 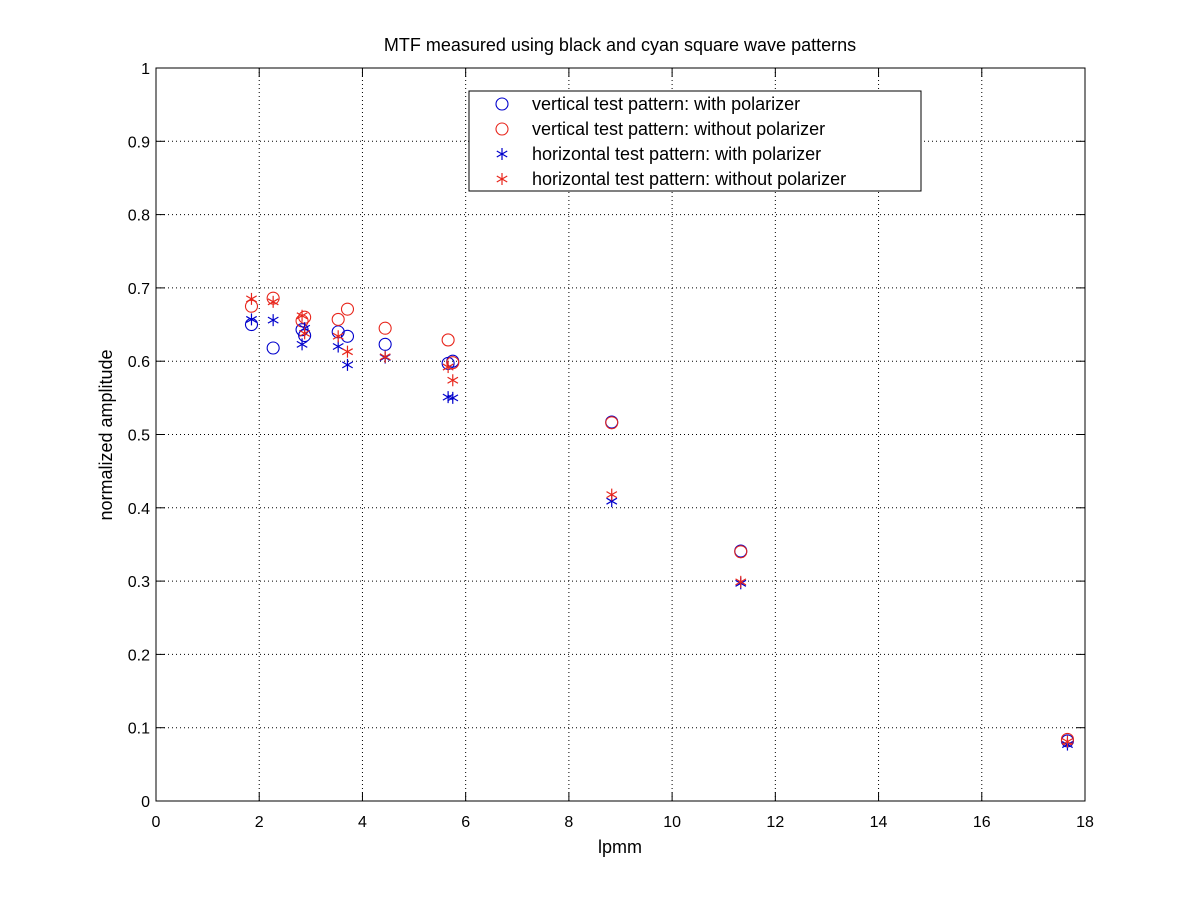 I want to click on y-tick-label: 1, so click(x=145, y=69).